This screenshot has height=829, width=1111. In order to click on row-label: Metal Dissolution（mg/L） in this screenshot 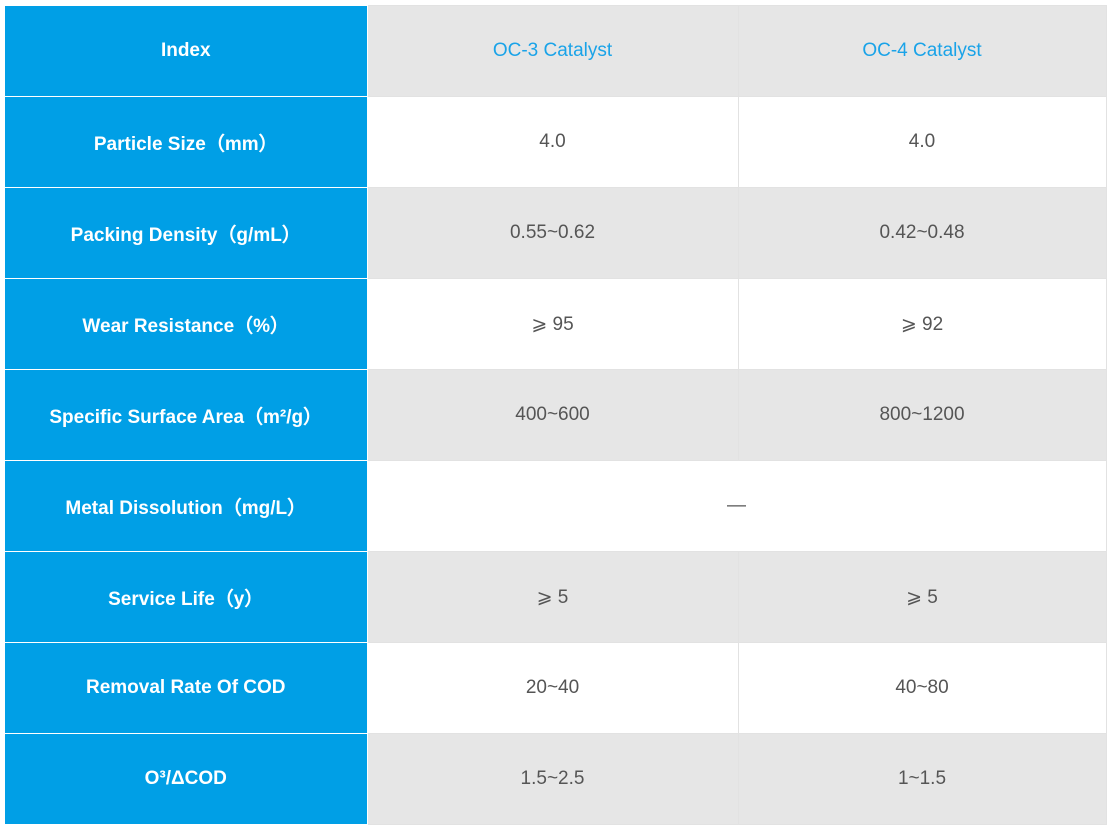, I will do `click(186, 506)`.